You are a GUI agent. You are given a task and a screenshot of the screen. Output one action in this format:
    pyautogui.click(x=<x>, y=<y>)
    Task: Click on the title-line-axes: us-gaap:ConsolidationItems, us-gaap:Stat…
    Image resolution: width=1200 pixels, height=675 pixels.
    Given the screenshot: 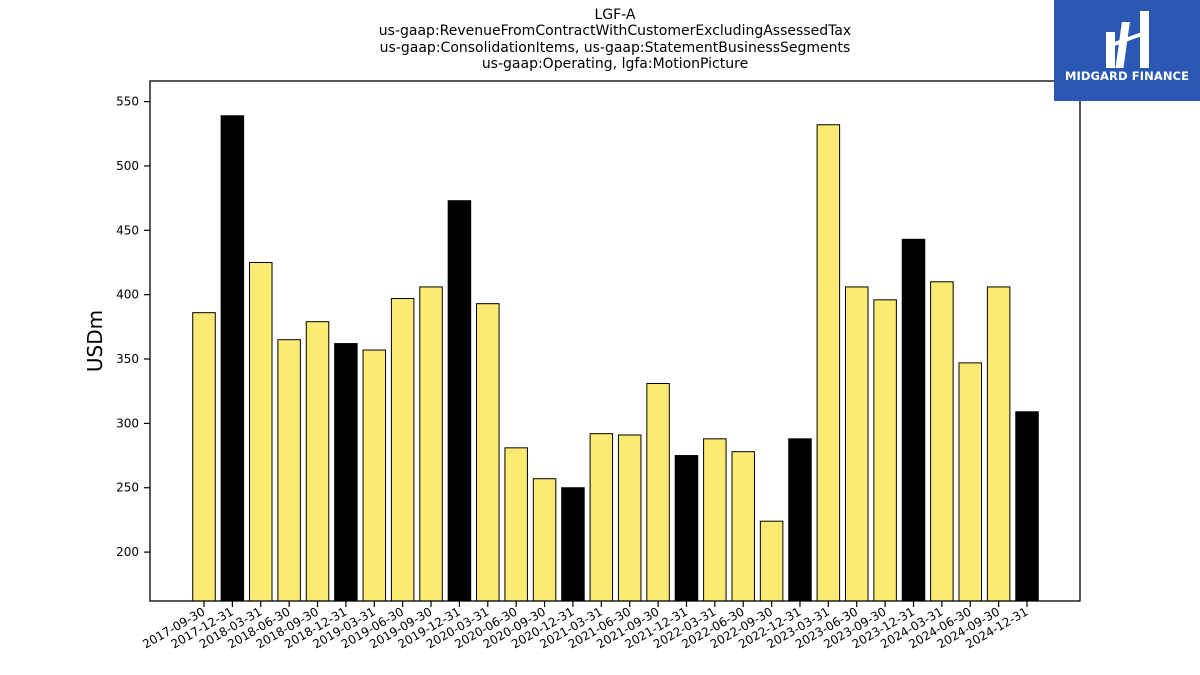 What is the action you would take?
    pyautogui.click(x=615, y=47)
    